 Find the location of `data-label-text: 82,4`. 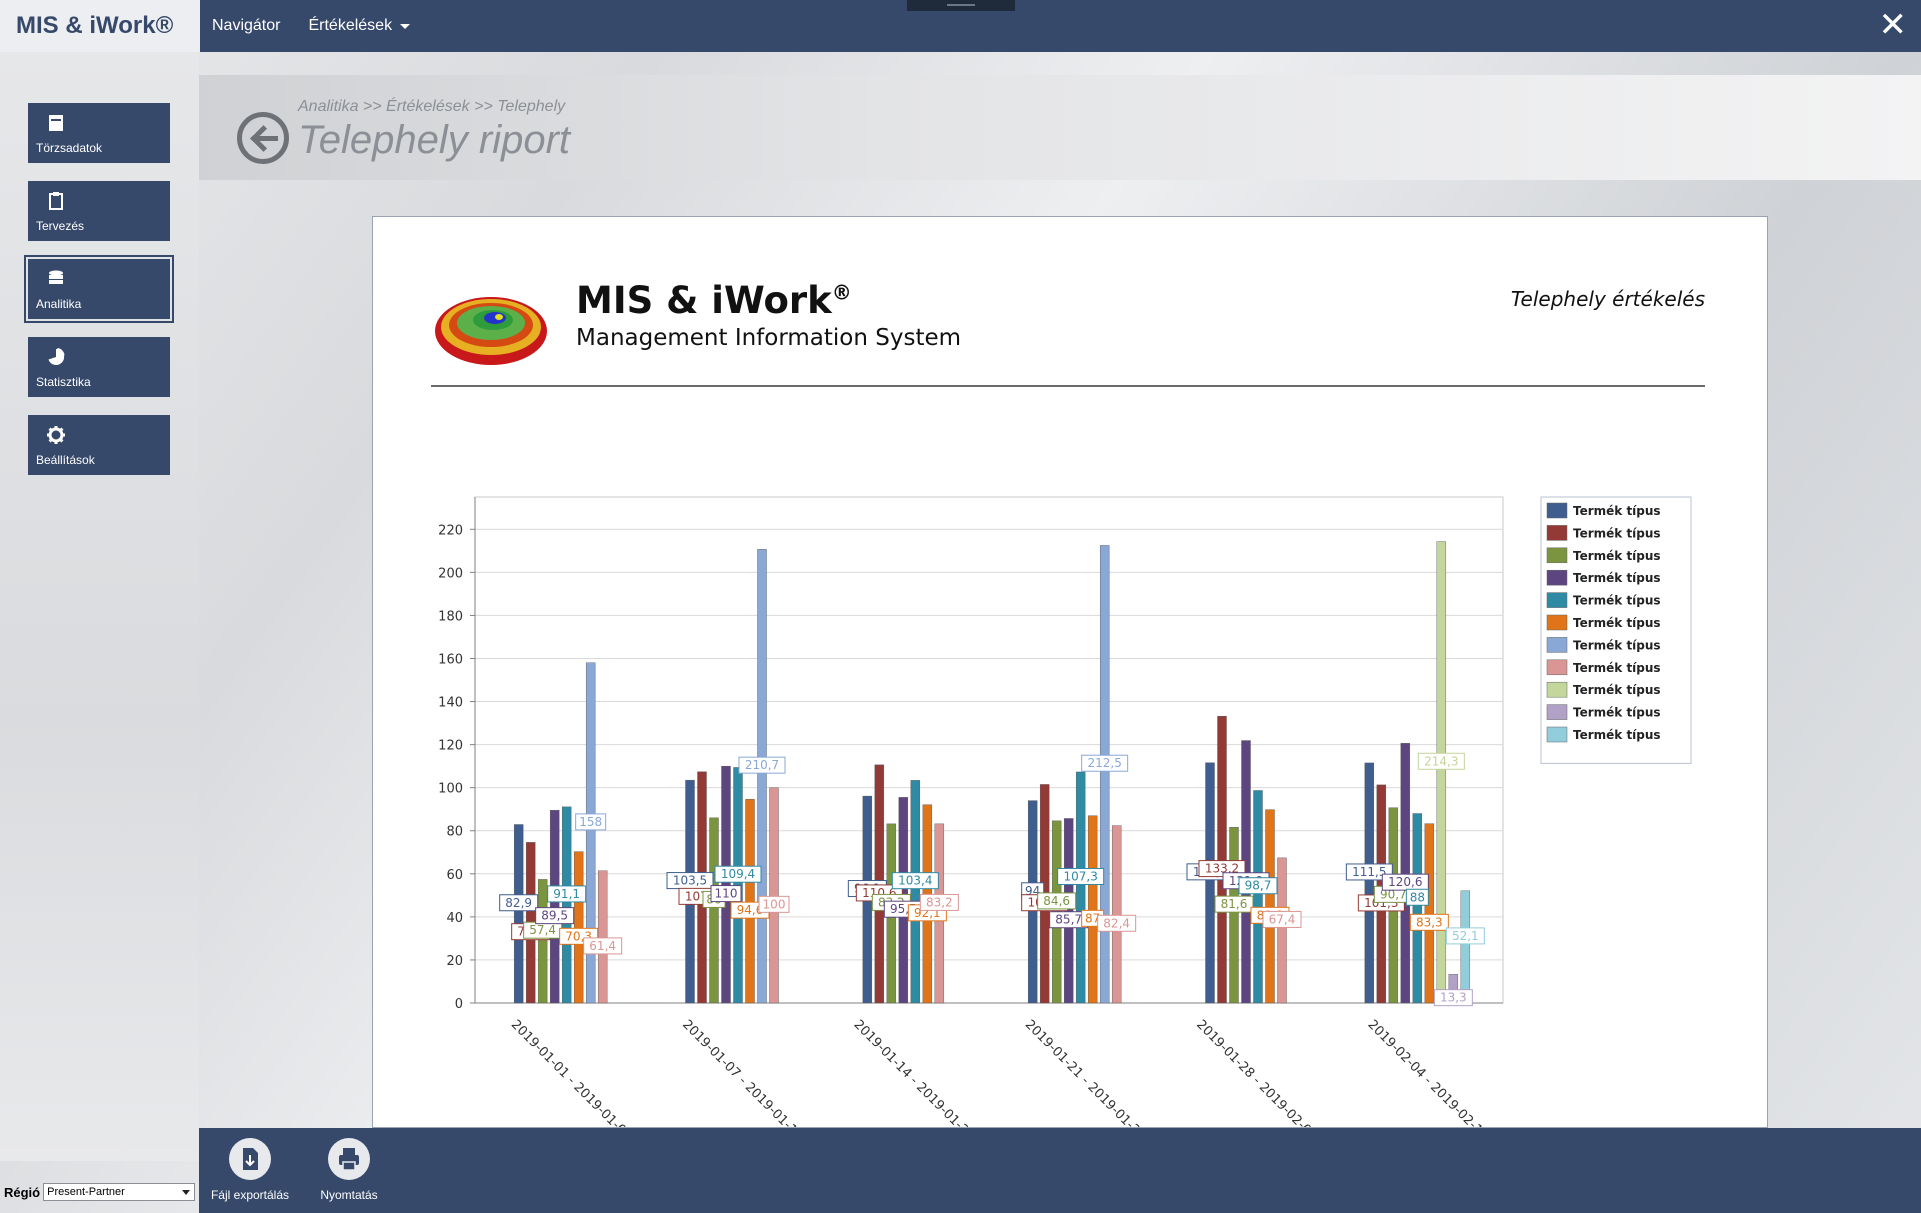

data-label-text: 82,4 is located at coordinates (1116, 923).